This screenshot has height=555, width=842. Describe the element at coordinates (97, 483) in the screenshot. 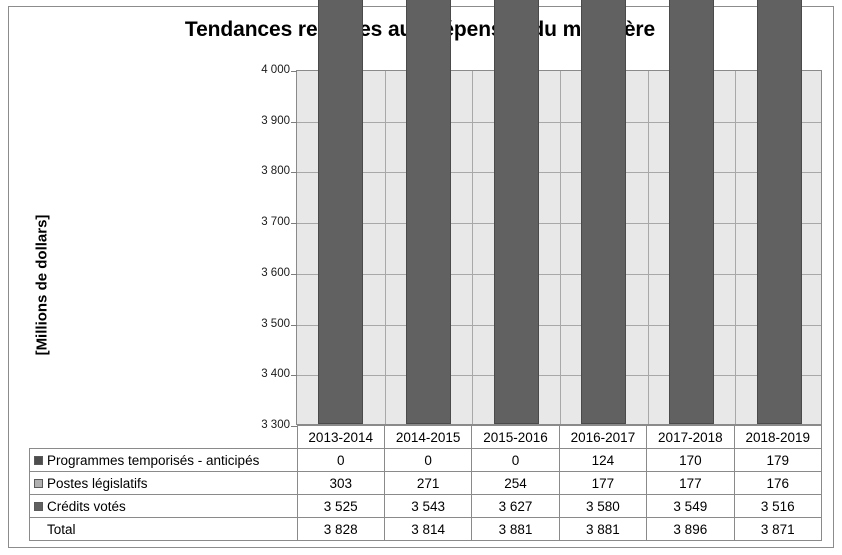

I see `series-label: Postes législatifs` at that location.